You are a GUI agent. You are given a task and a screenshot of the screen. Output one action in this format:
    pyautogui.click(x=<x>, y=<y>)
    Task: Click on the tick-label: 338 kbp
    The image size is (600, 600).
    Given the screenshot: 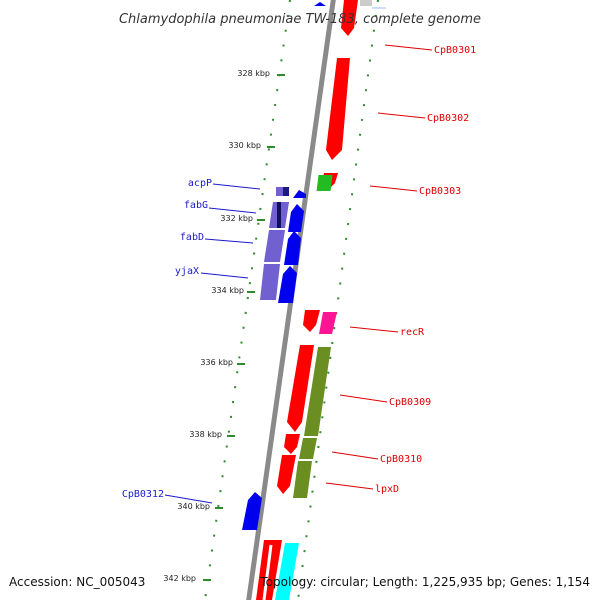 What is the action you would take?
    pyautogui.click(x=205, y=434)
    